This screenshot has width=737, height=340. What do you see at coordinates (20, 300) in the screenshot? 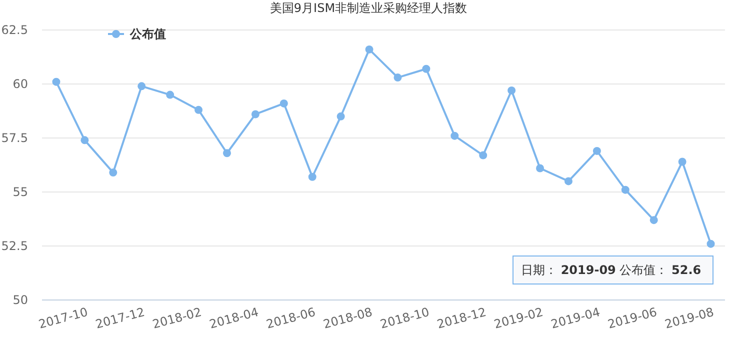
I see `y-tick-label: 50` at bounding box center [20, 300].